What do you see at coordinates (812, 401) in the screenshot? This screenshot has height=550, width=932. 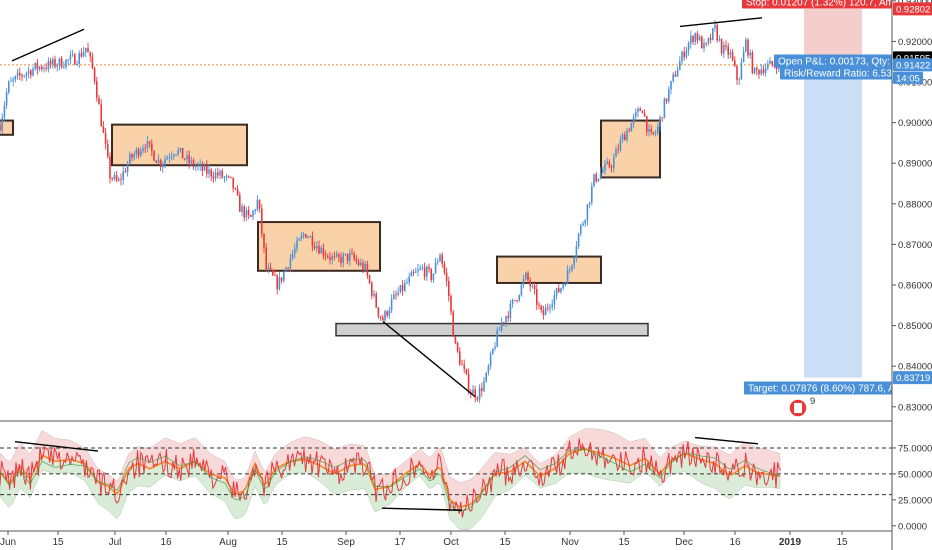 I see `event-badge-count: 9` at bounding box center [812, 401].